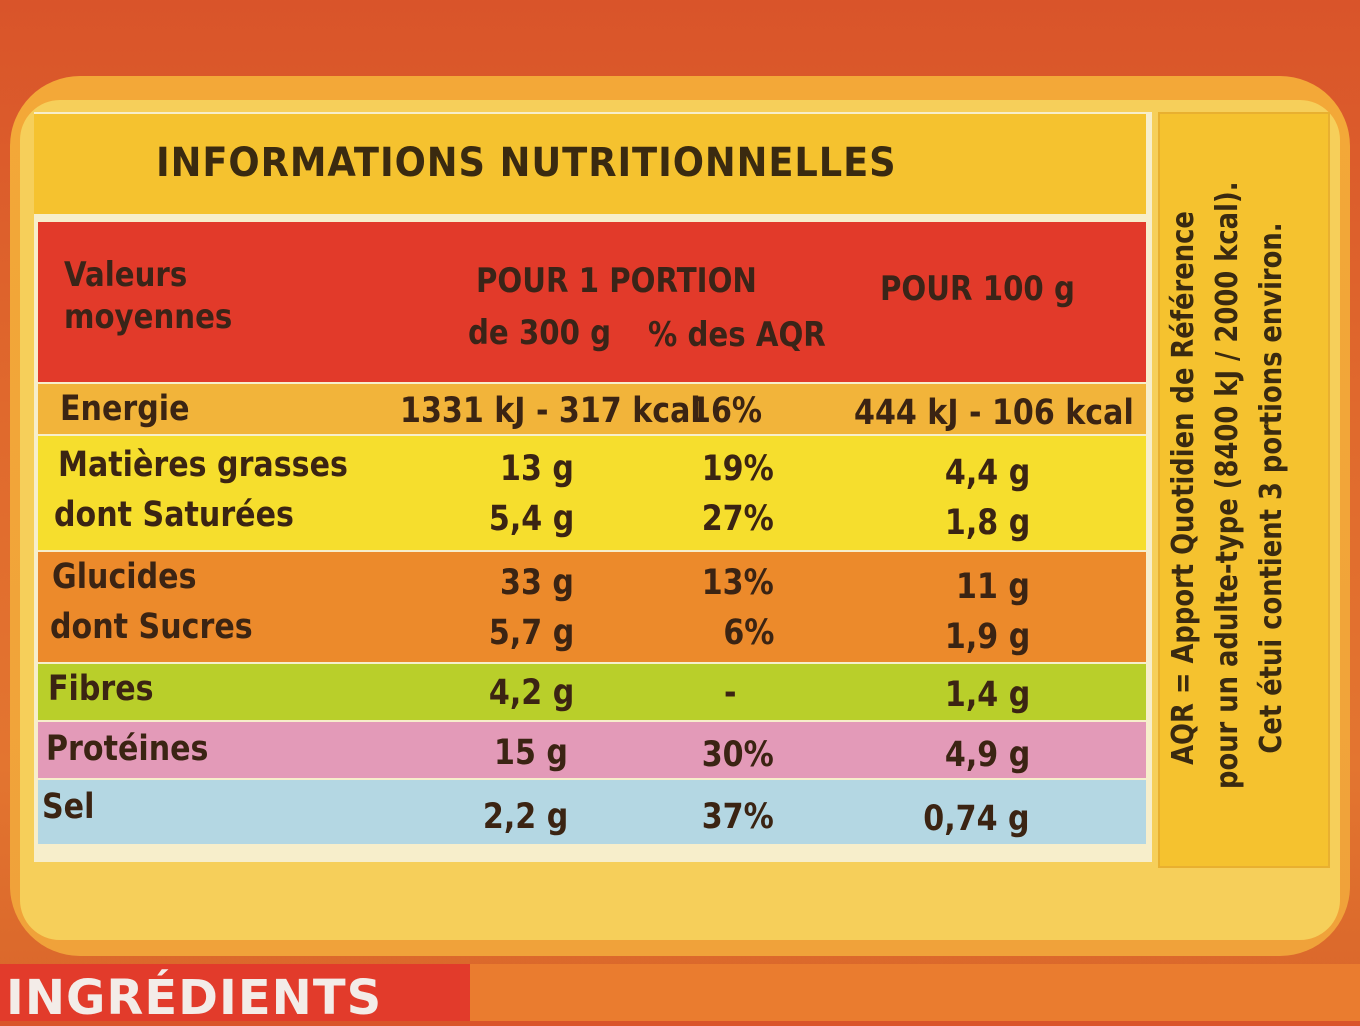  What do you see at coordinates (994, 413) in the screenshot?
I see `row-per100-value: 444 kJ - 106 kcal` at bounding box center [994, 413].